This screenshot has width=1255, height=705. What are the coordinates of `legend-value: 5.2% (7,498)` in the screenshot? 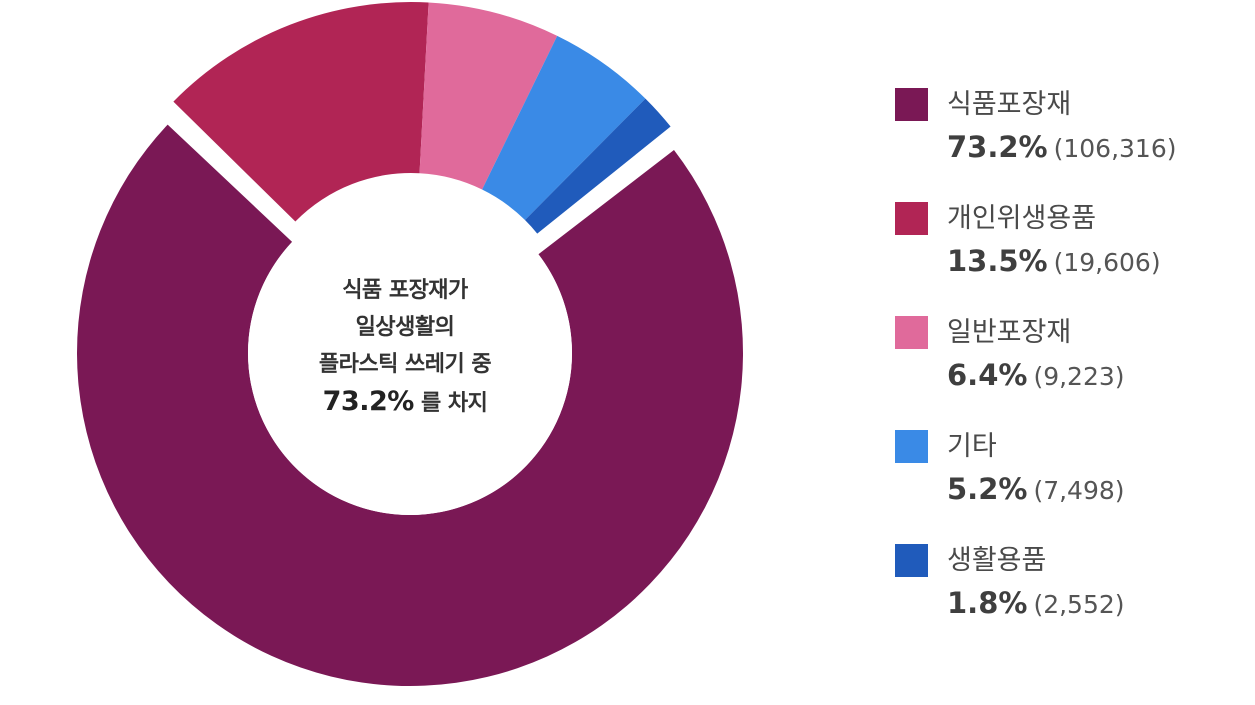 It's located at (1036, 489).